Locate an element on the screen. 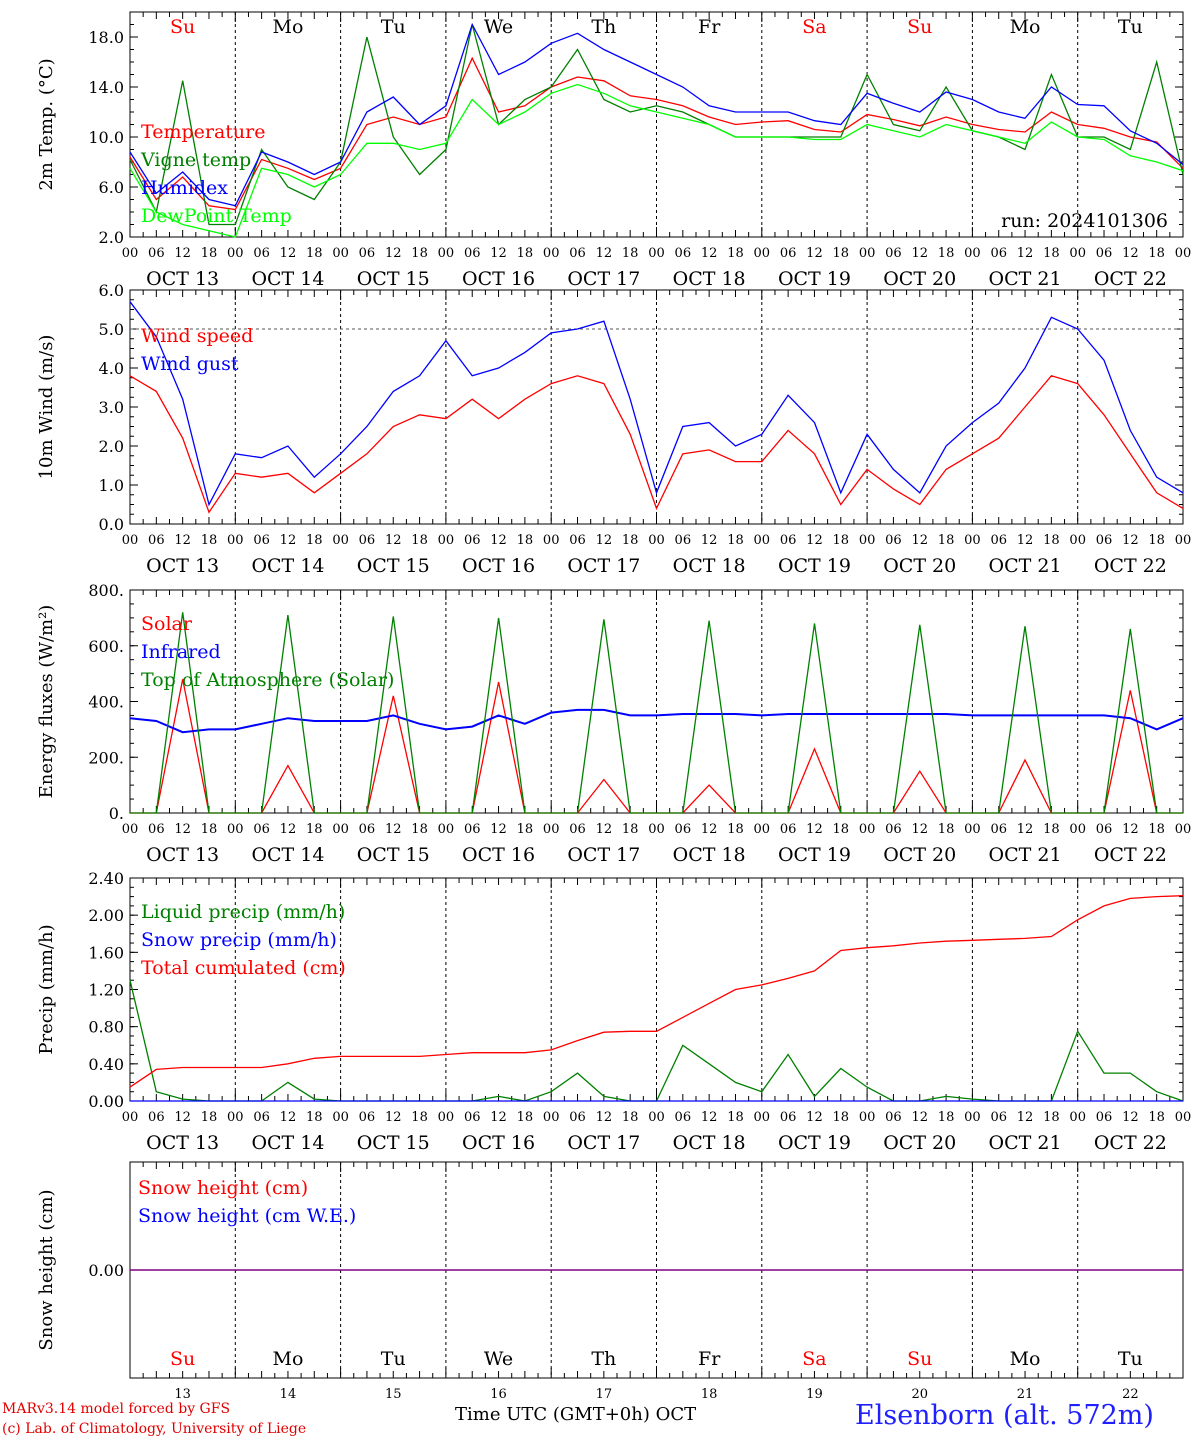 The width and height of the screenshot is (1194, 1440). day-name-bottom: Tu is located at coordinates (393, 1359).